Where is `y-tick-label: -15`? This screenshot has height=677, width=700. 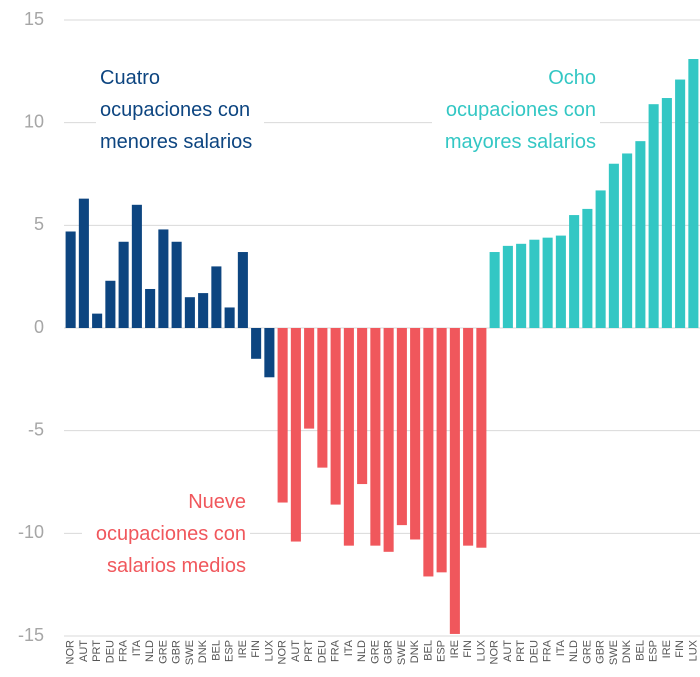 y-tick-label: -15 is located at coordinates (31, 635).